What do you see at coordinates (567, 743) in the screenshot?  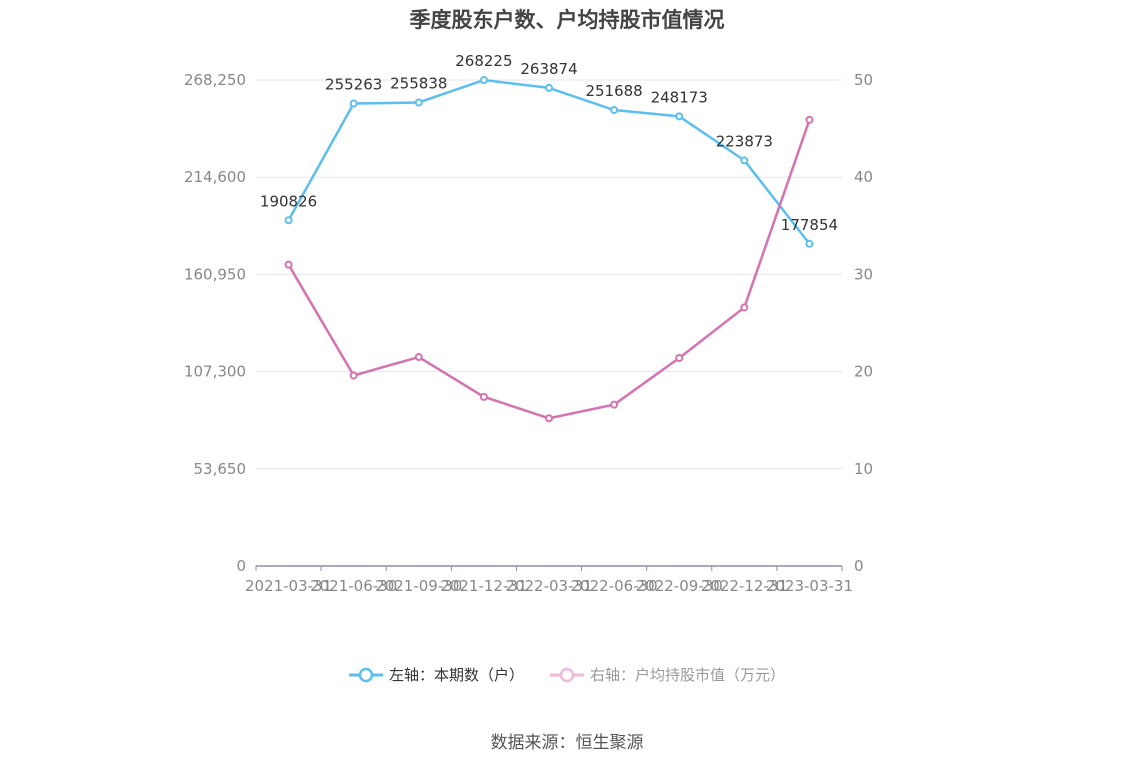 I see `source-note: 数据来源：恒生聚源` at bounding box center [567, 743].